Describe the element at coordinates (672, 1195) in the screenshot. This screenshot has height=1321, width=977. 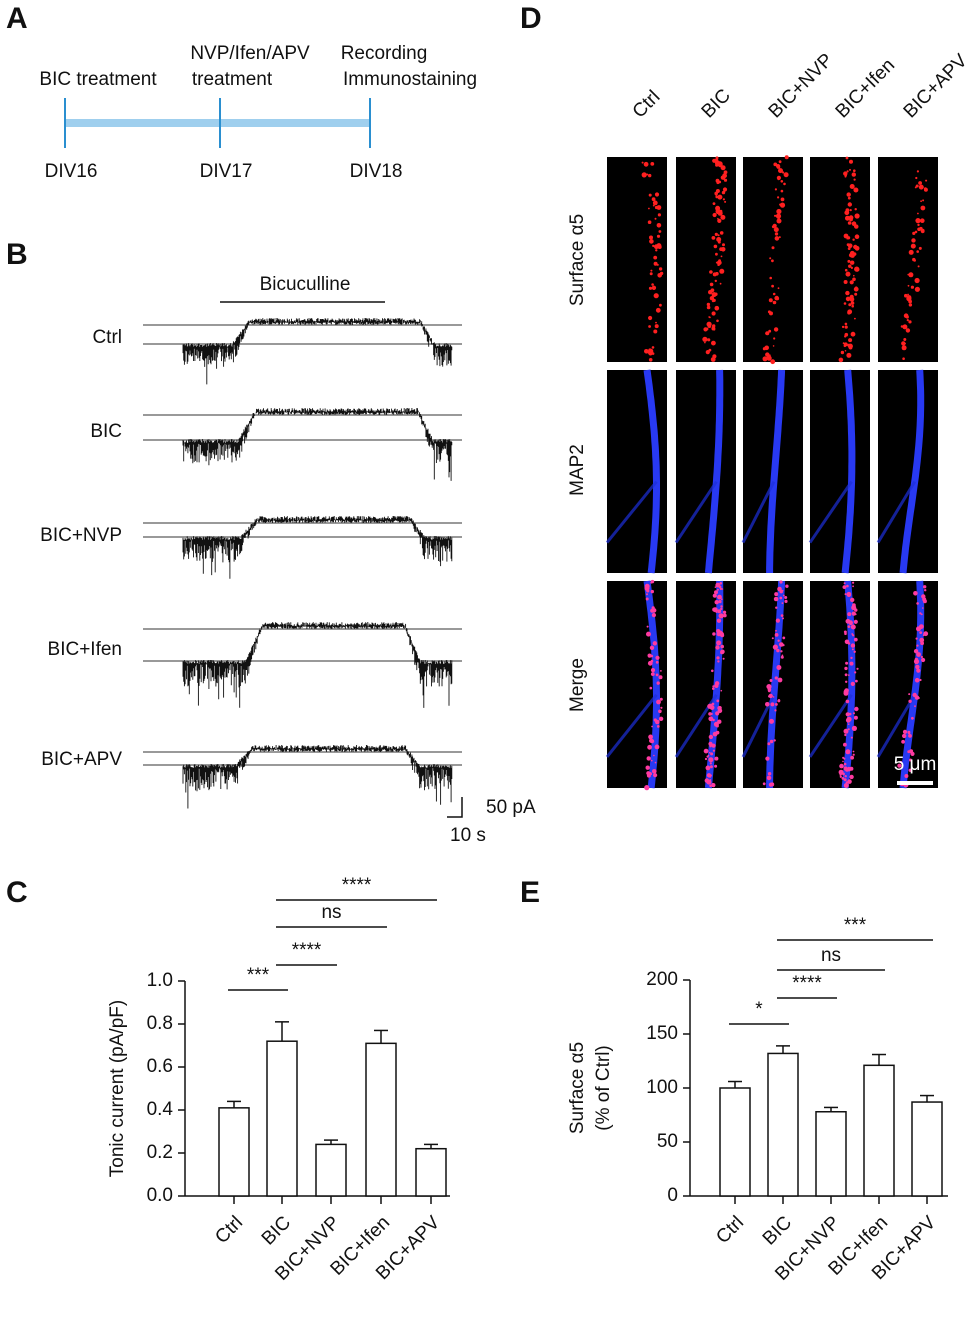
I see `y-tick-label: 0` at that location.